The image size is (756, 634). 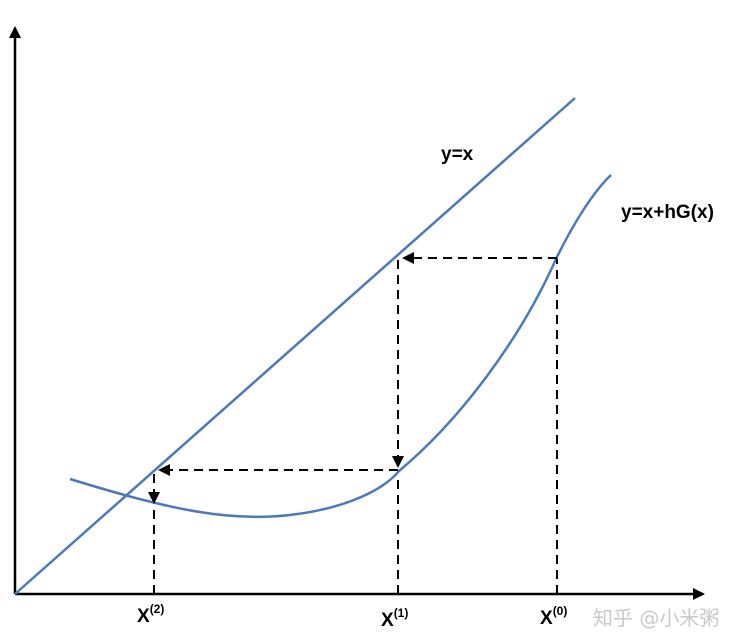 I want to click on tick-sup-x1: (1), so click(x=401, y=613).